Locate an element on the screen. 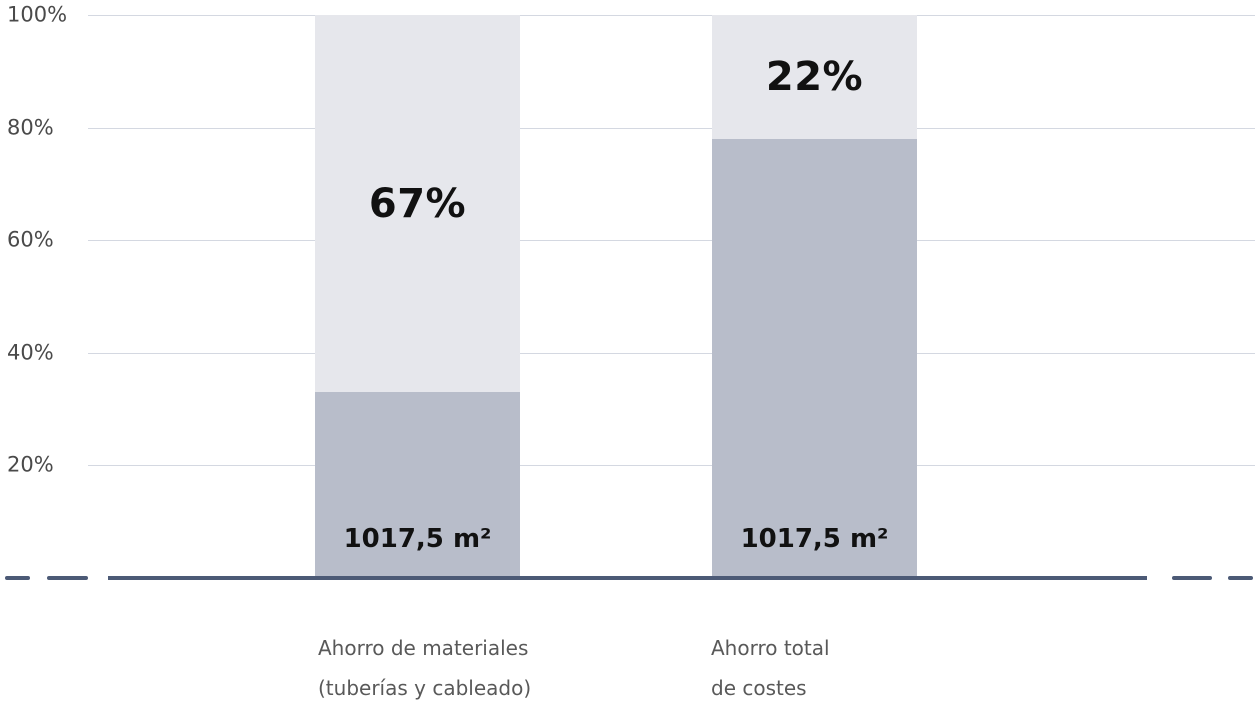 Image resolution: width=1255 pixels, height=708 pixels. axis-dash-left-outer is located at coordinates (17, 578).